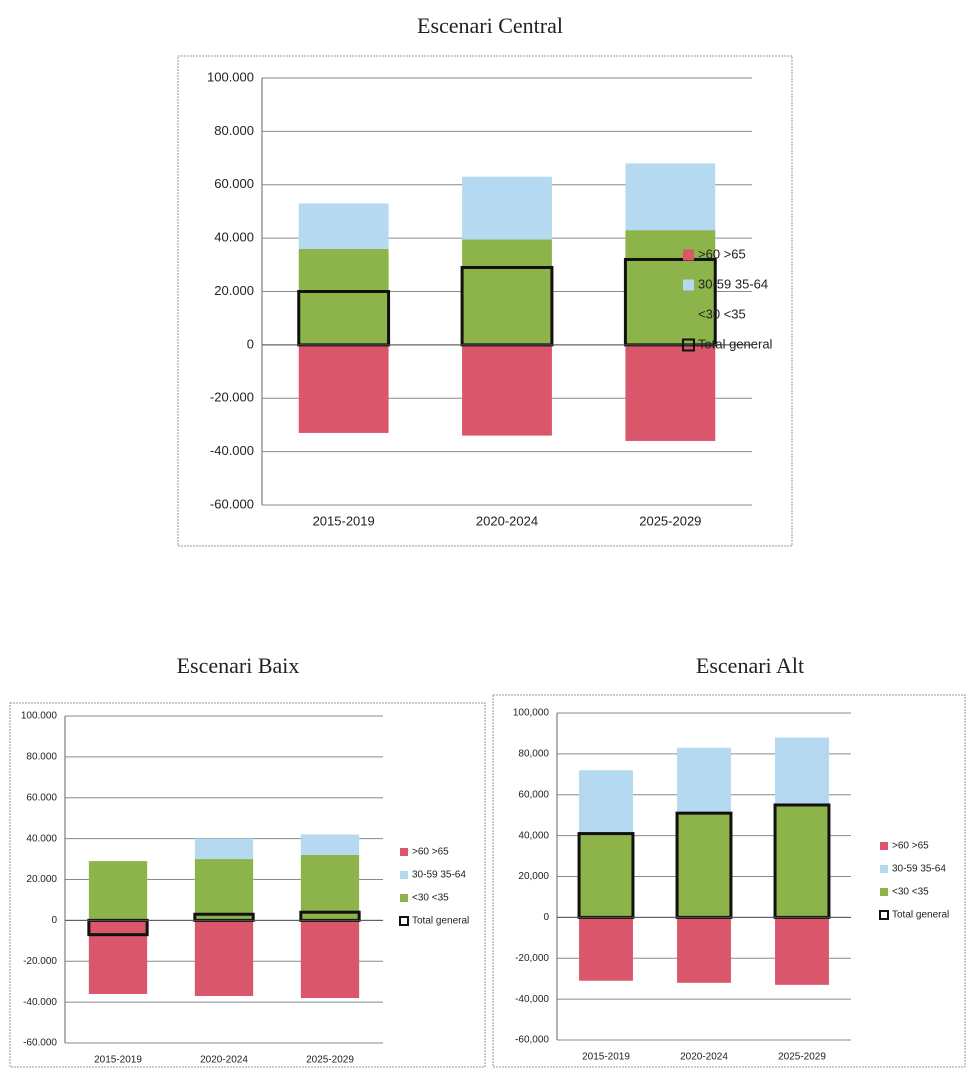  Describe the element at coordinates (490, 25) in the screenshot. I see `chart-title: Escenari Central` at that location.